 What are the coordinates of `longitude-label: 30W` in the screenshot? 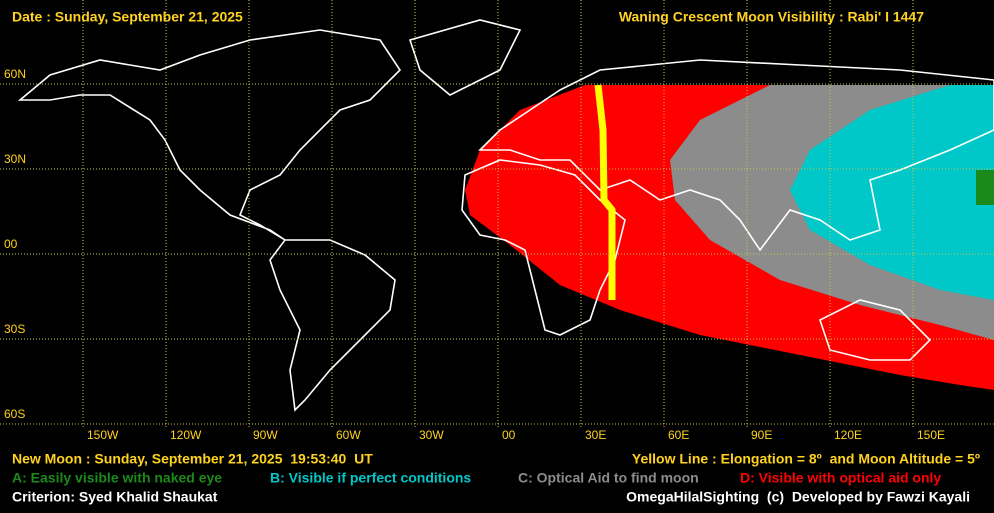 It's located at (431, 435).